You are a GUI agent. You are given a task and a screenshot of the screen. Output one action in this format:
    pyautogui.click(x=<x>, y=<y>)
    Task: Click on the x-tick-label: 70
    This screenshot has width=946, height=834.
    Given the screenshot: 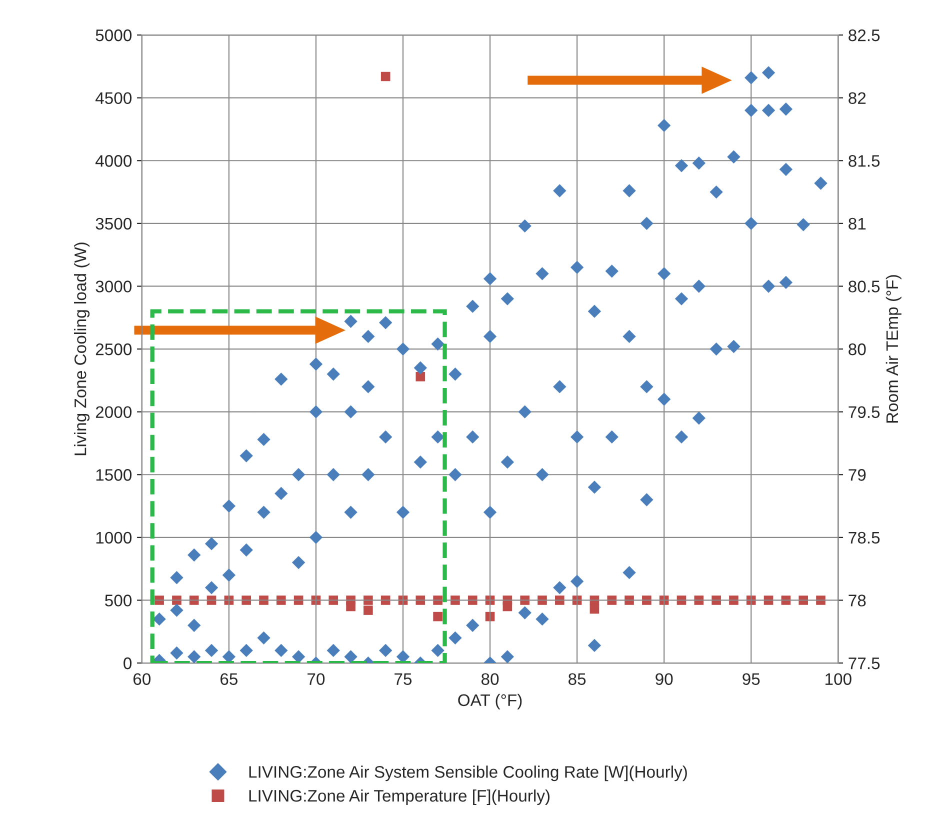 What is the action you would take?
    pyautogui.click(x=316, y=679)
    